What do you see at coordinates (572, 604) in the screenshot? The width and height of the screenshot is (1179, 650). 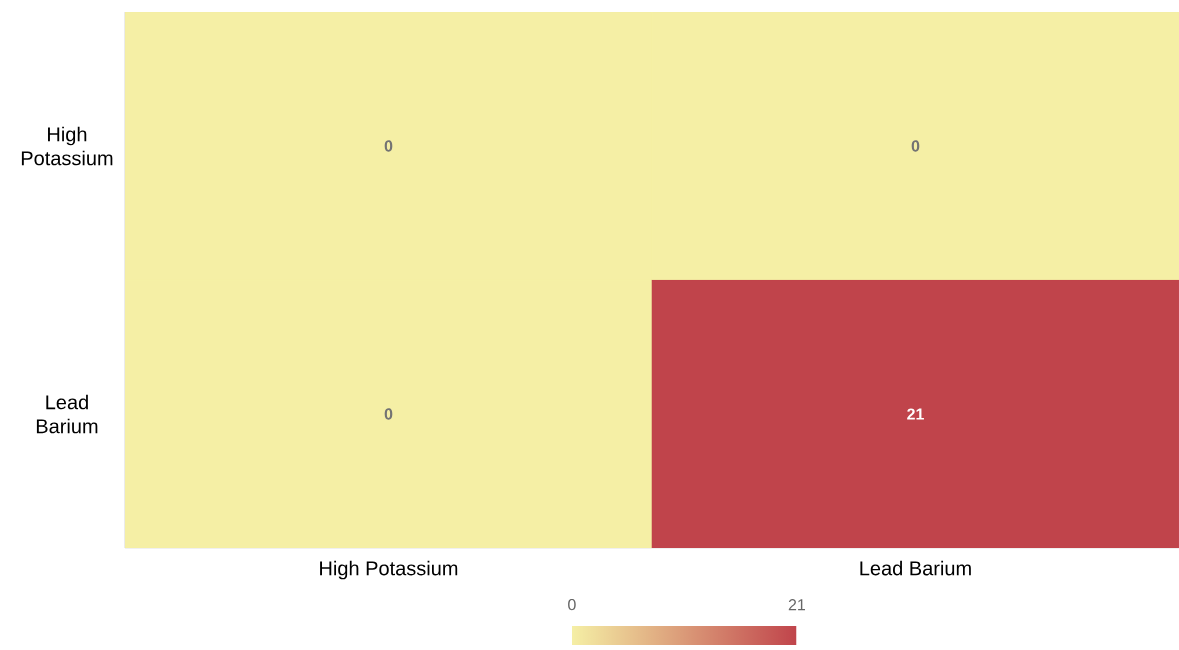 I see `color-bar-label: 0` at bounding box center [572, 604].